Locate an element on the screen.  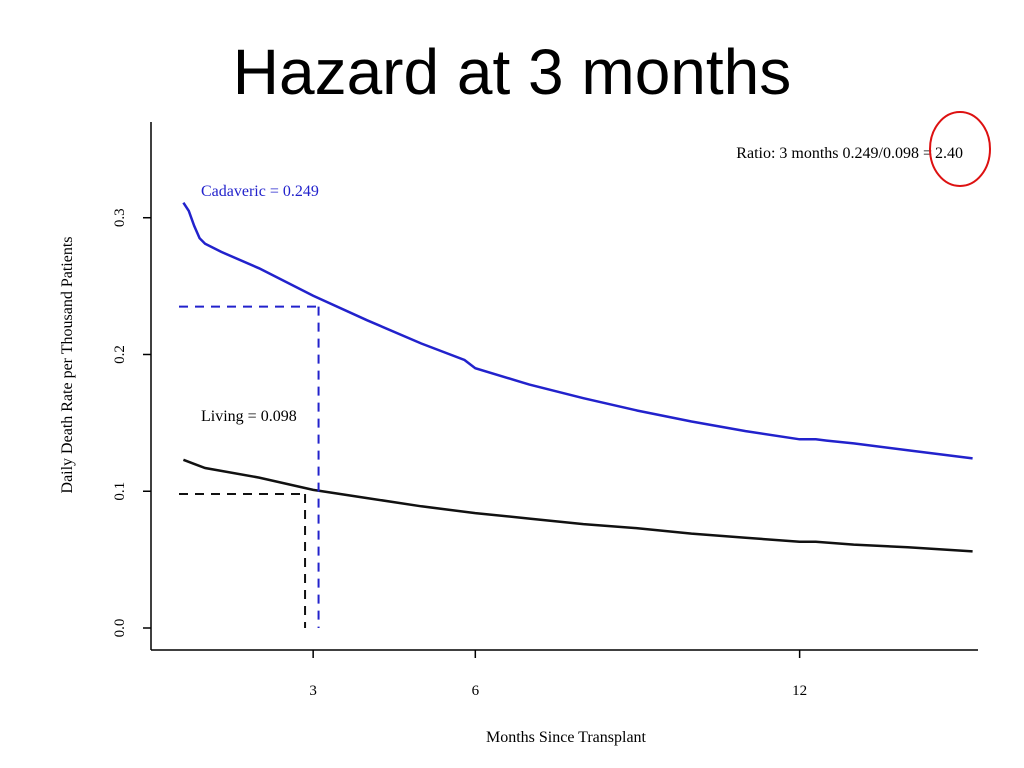
cadaveric-annotation: Cadaveric = 0.249 is located at coordinates (260, 191).